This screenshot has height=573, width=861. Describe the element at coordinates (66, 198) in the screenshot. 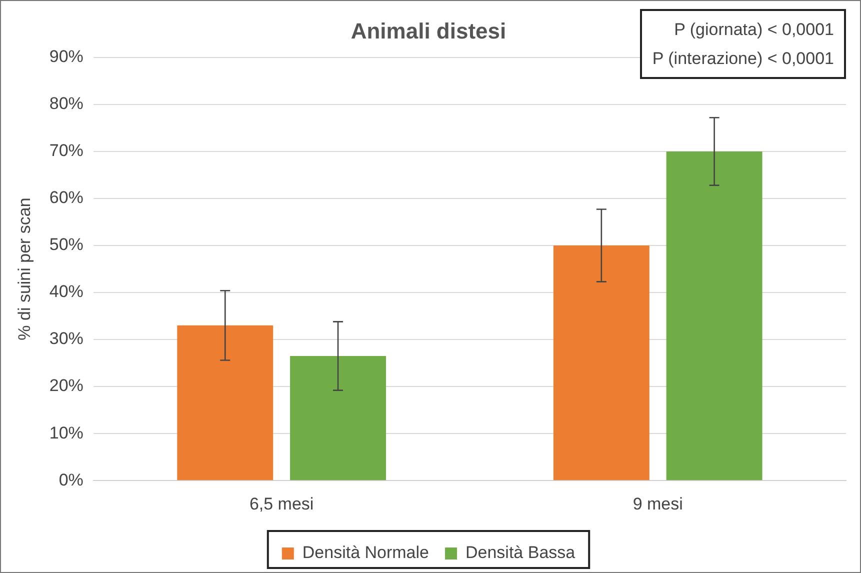

I see `y-tick-label: 60%` at that location.